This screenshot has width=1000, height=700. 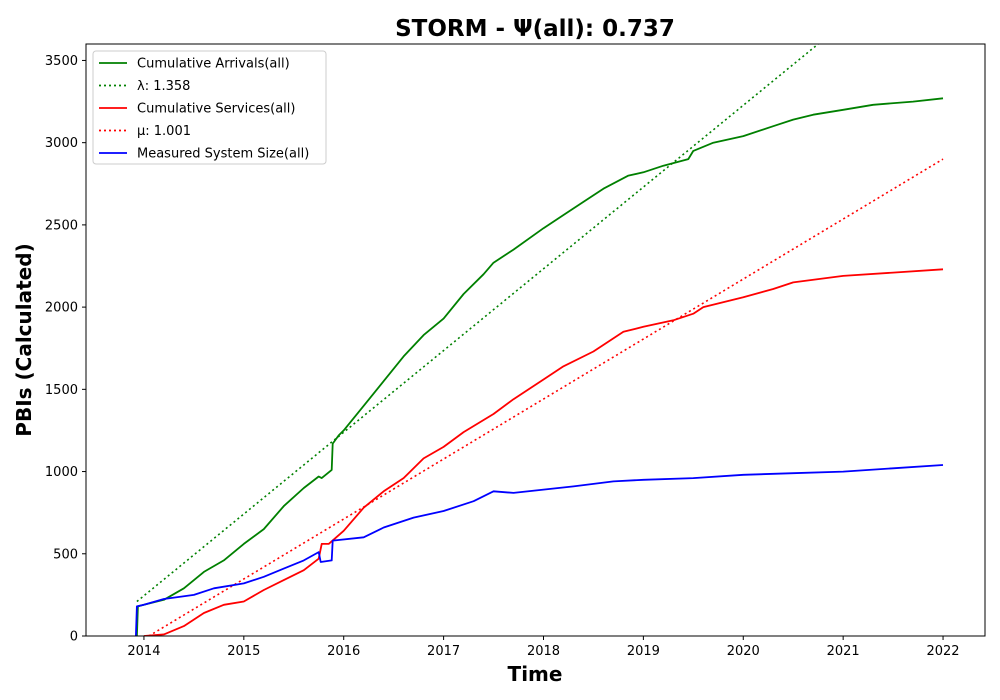 What do you see at coordinates (543, 651) in the screenshot?
I see `x-tick-label-2018: 2018` at bounding box center [543, 651].